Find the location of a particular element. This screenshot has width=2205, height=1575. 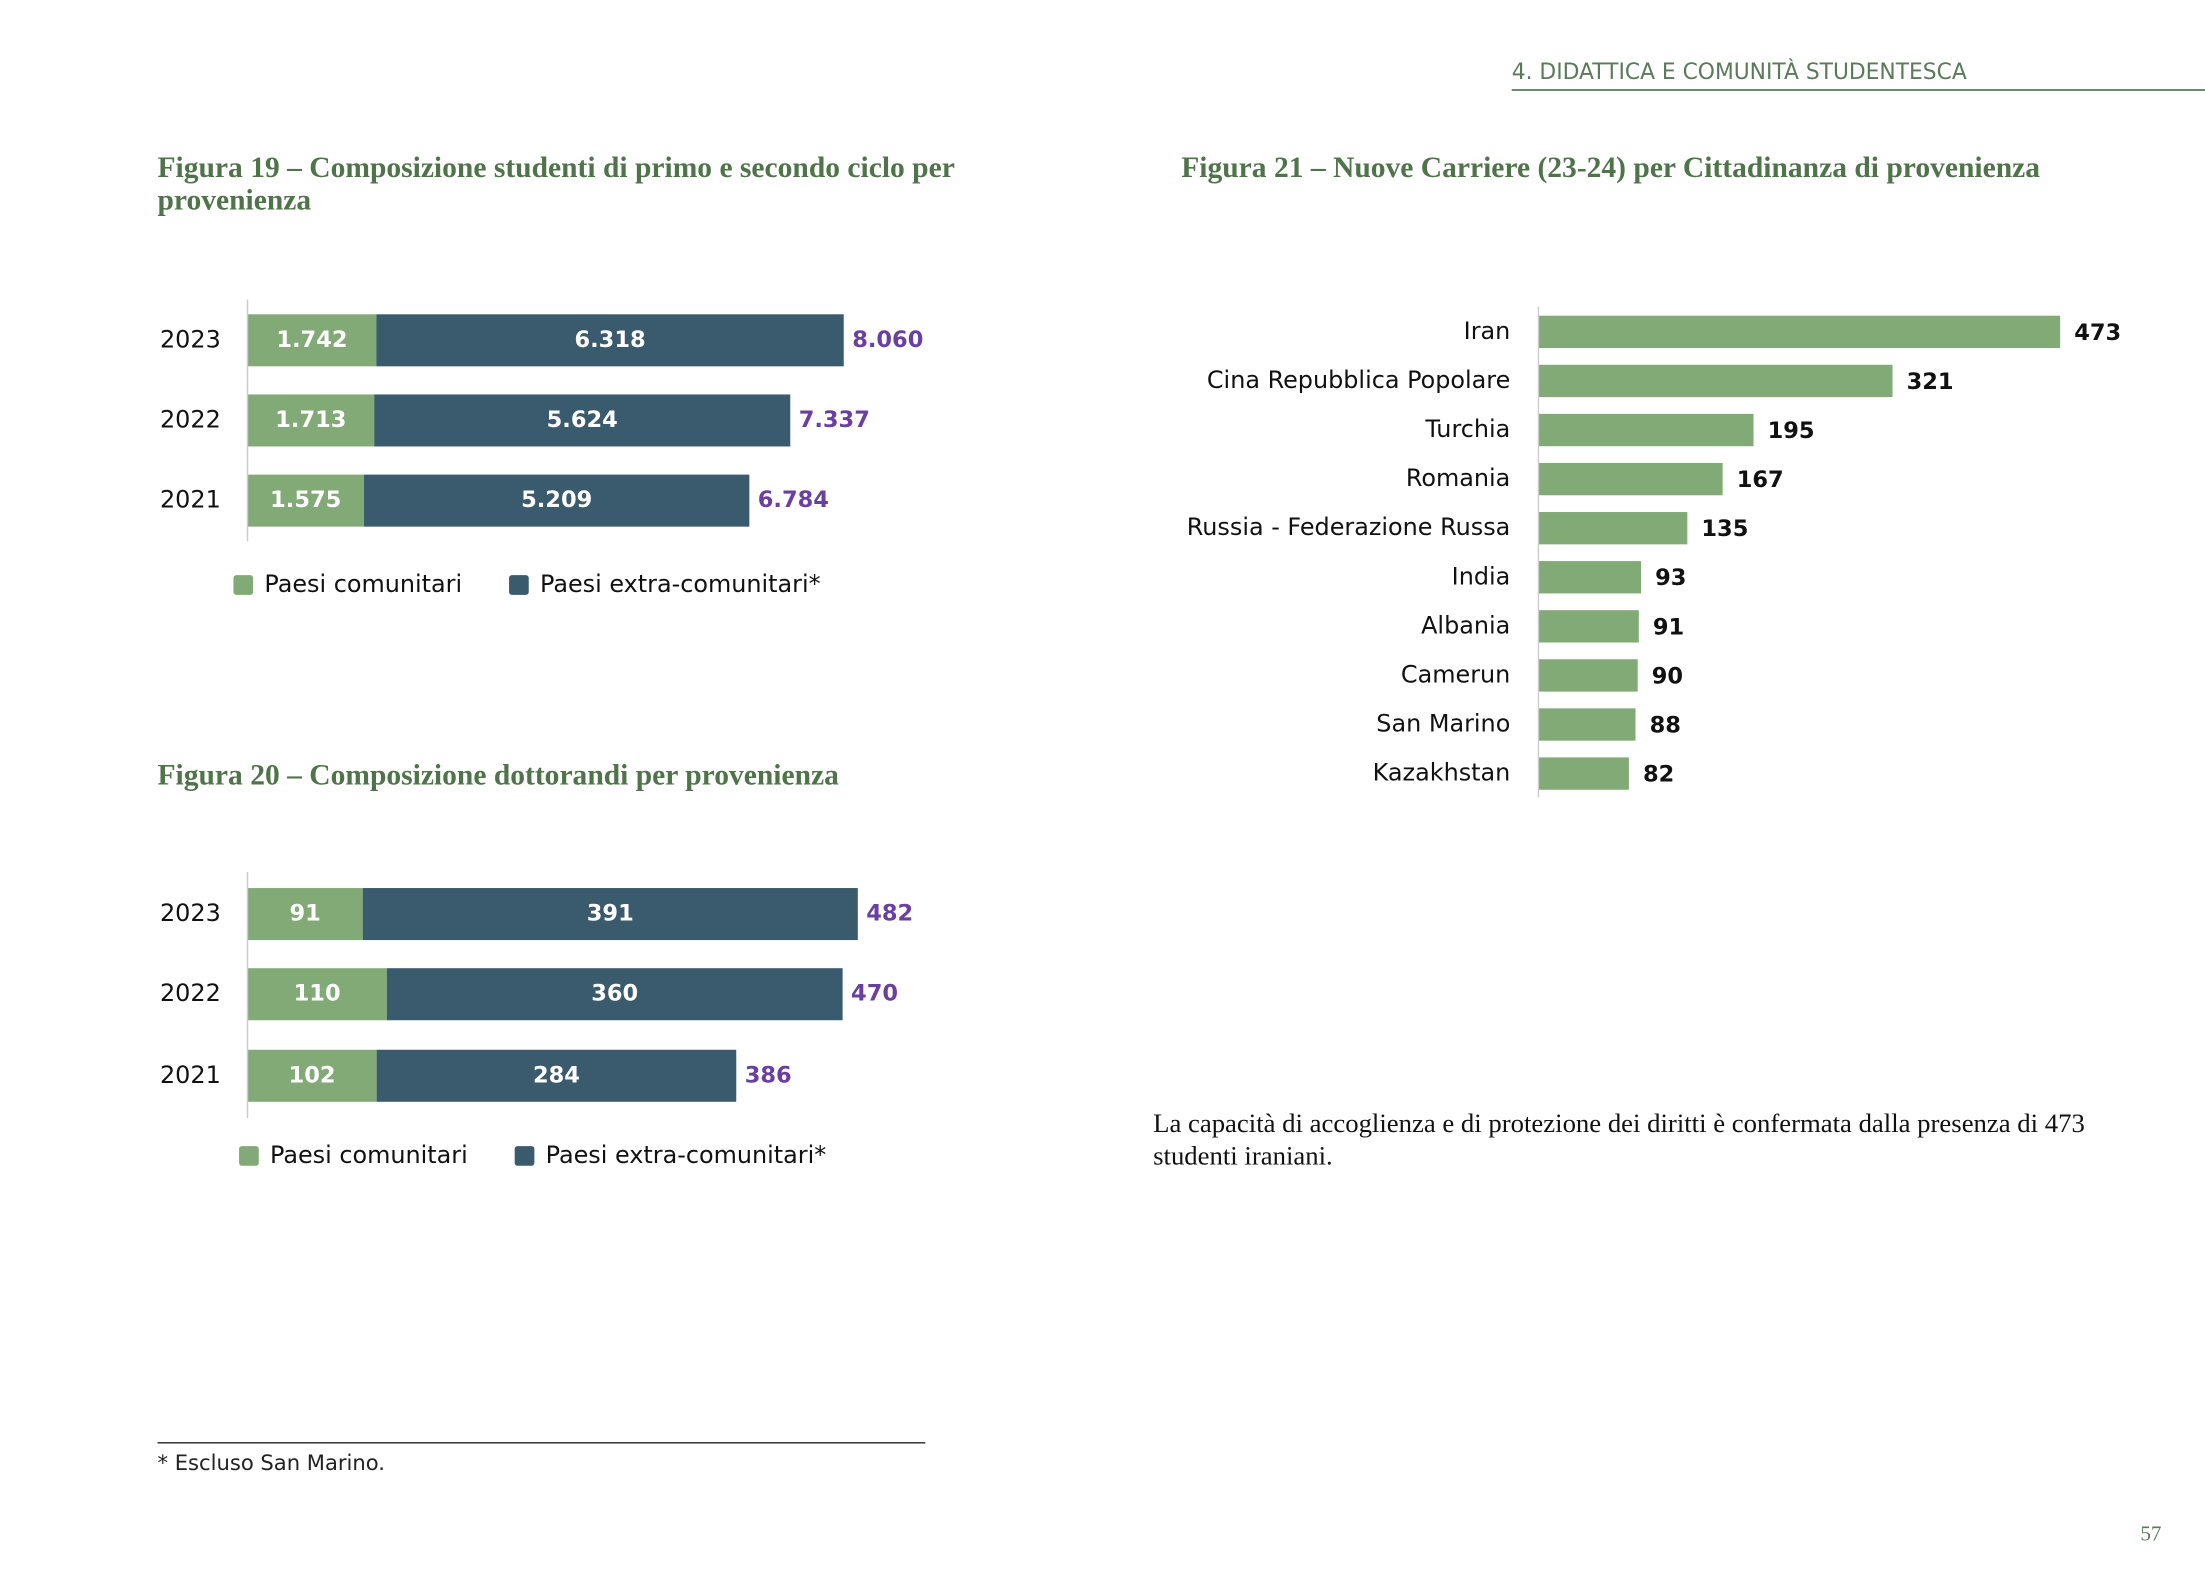

category-label: Kazakhstan is located at coordinates (1442, 773).